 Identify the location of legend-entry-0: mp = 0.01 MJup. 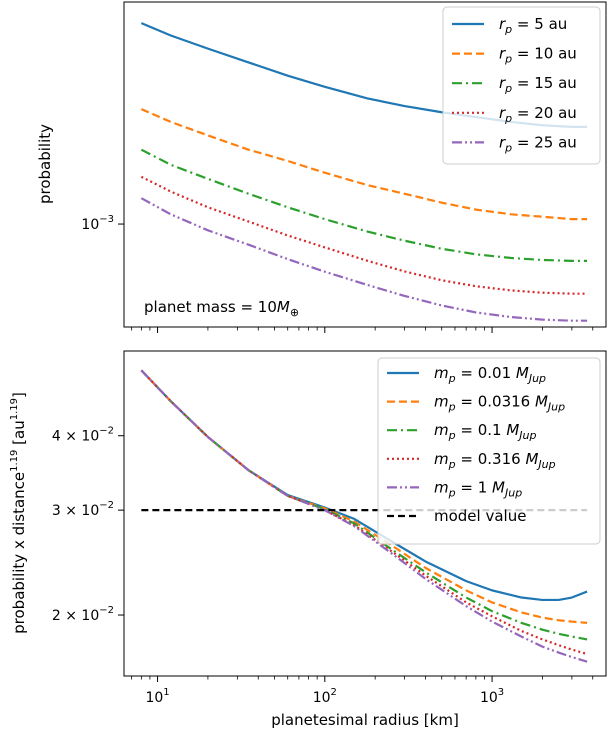
(490, 374).